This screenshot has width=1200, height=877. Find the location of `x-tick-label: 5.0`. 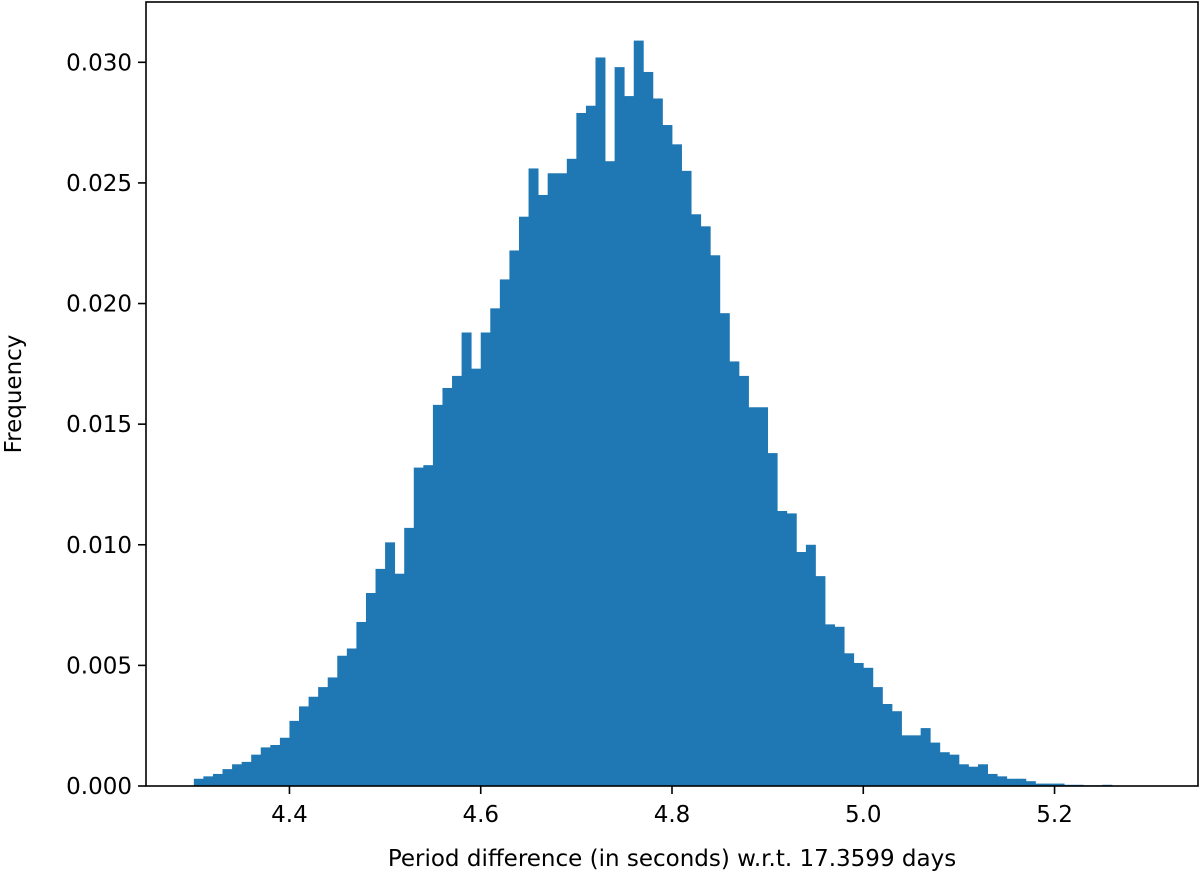

x-tick-label: 5.0 is located at coordinates (863, 815).